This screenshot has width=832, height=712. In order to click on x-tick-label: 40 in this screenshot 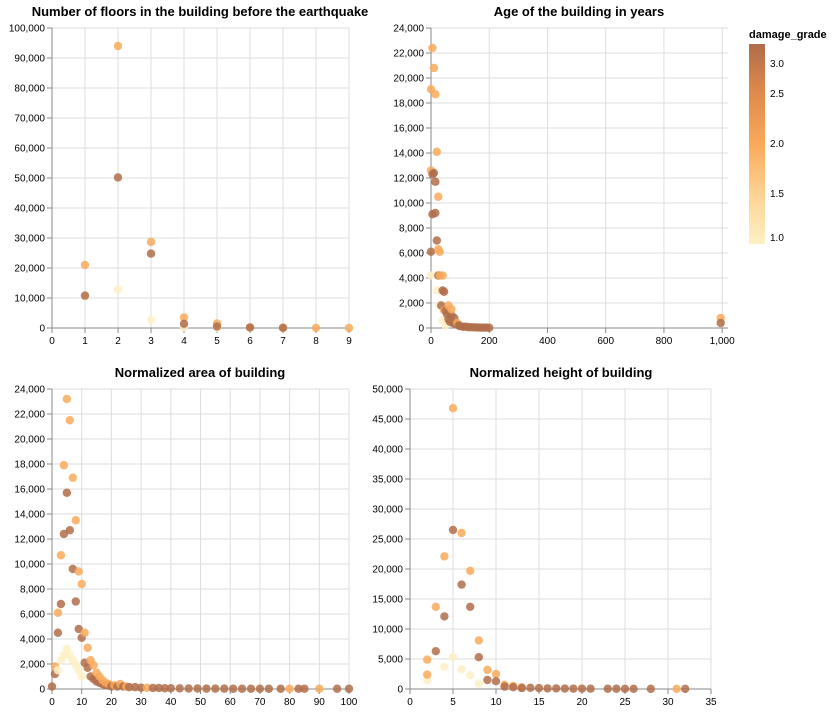, I will do `click(171, 702)`.